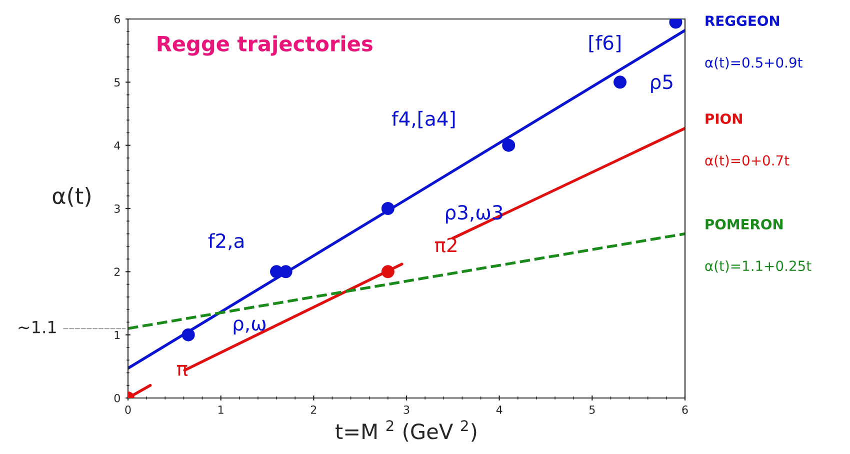  What do you see at coordinates (71, 197) in the screenshot?
I see `y-axis-title: α(t)` at bounding box center [71, 197].